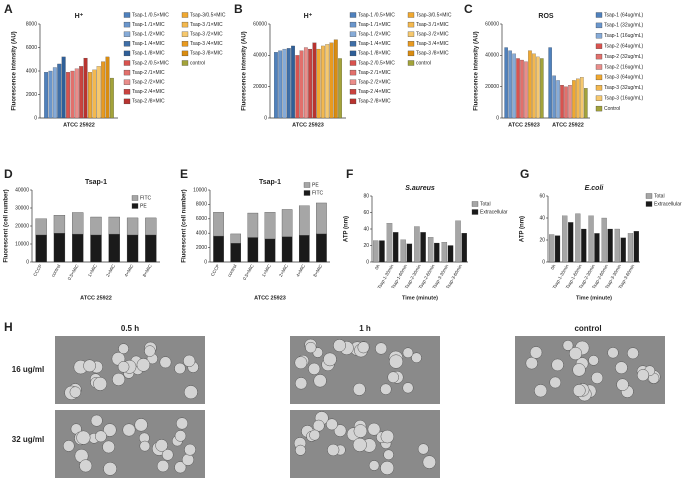  What do you see at coordinates (28, 369) in the screenshot?
I see `row-header: 16 ug/ml` at bounding box center [28, 369].